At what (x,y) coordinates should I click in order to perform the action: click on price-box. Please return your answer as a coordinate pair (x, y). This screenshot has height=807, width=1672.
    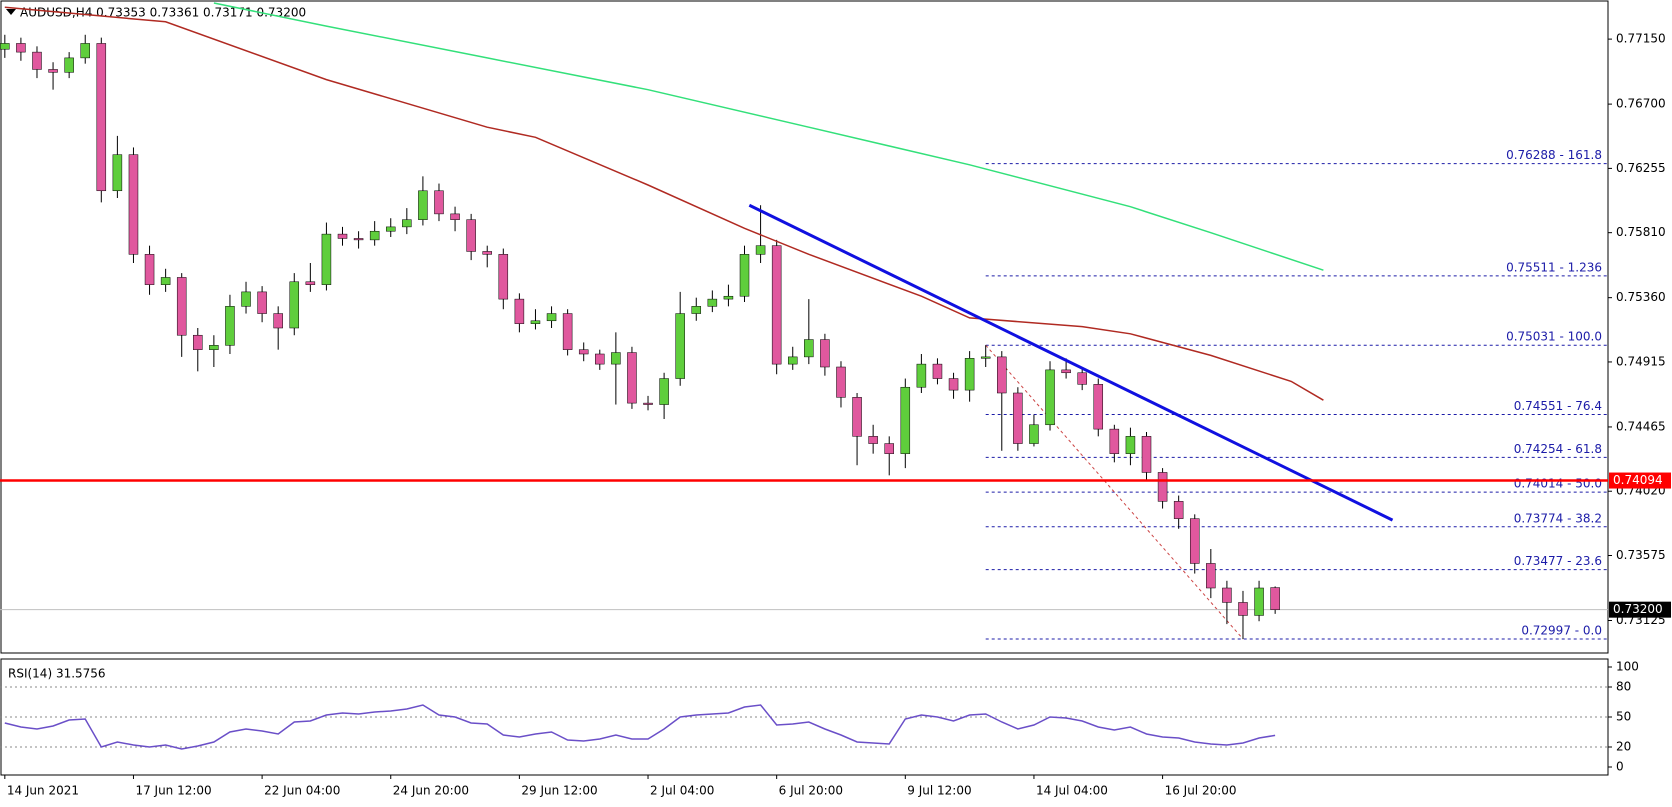
    Looking at the image, I should click on (1640, 480).